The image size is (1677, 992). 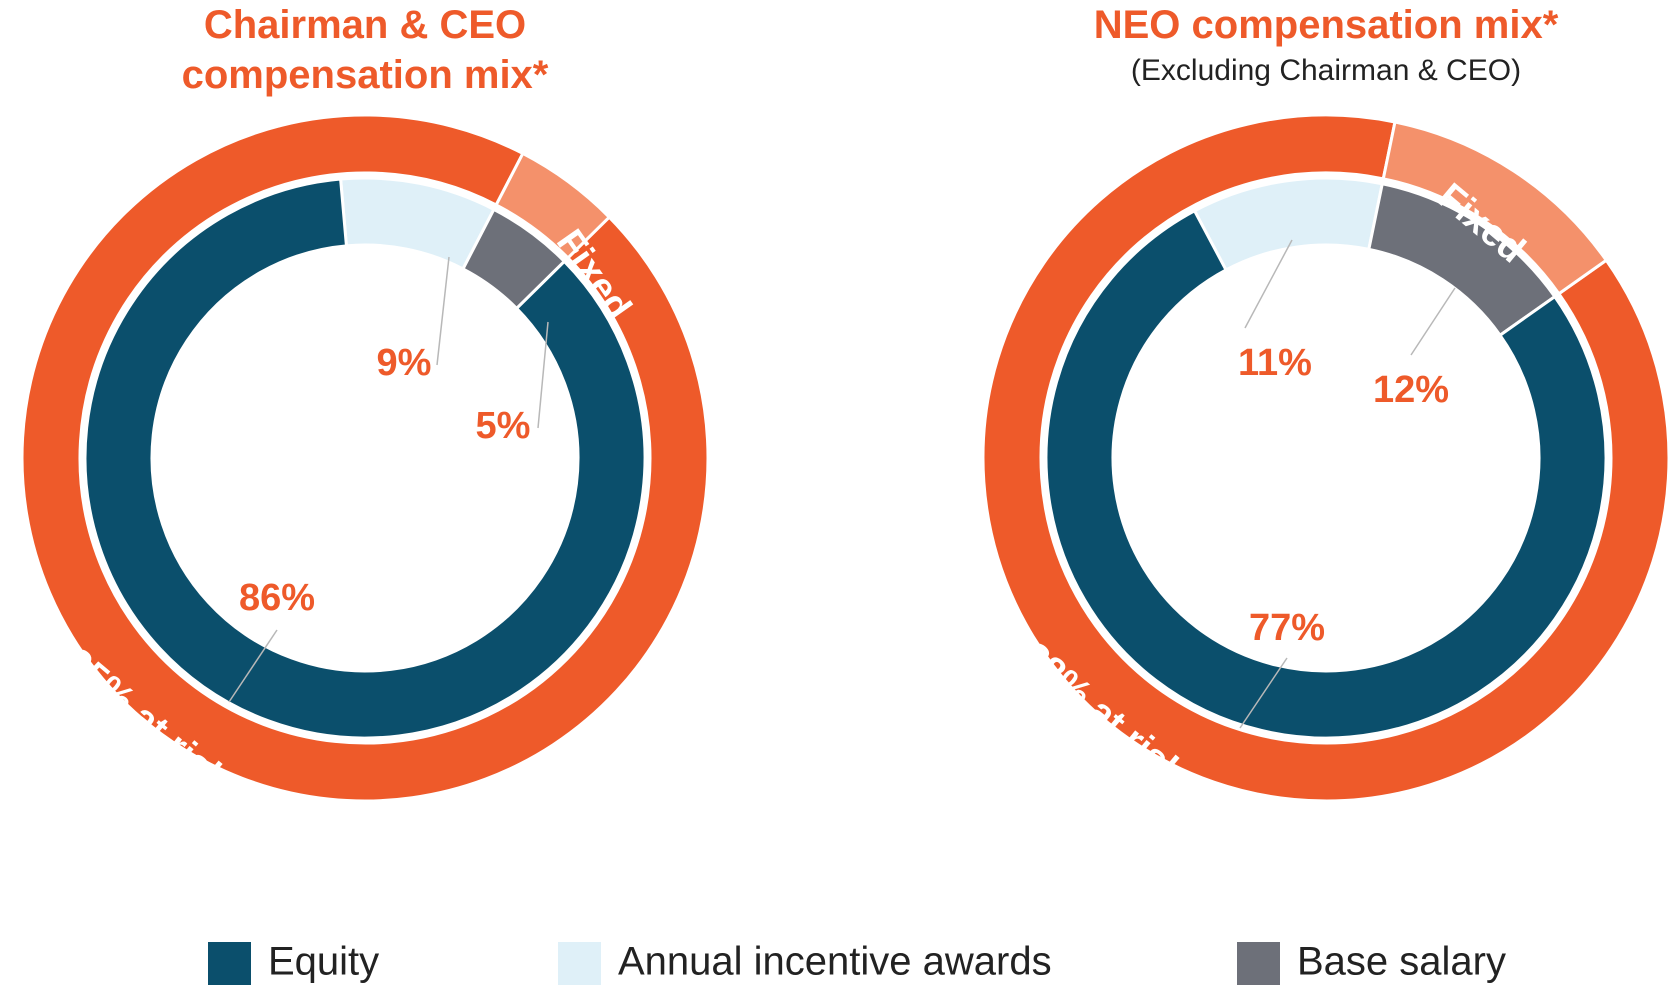 What do you see at coordinates (503, 426) in the screenshot?
I see `data-label-base-salary: 5%` at bounding box center [503, 426].